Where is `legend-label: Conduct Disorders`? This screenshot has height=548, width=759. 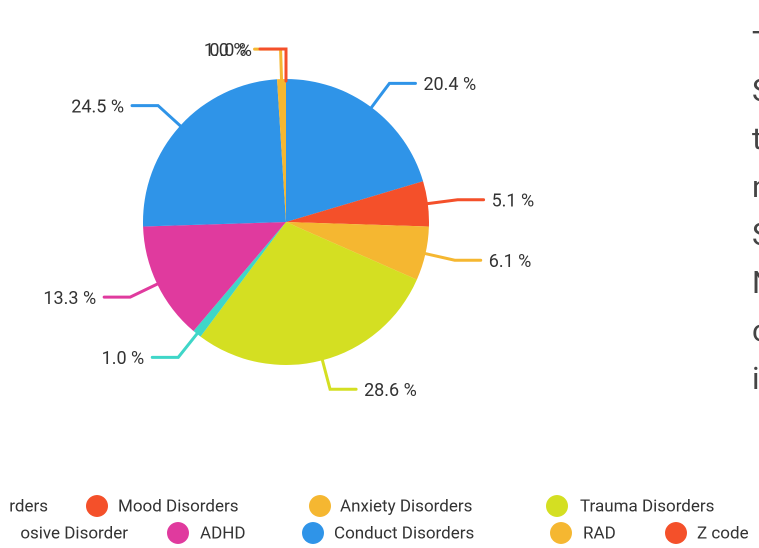 legend-label: Conduct Disorders is located at coordinates (404, 533).